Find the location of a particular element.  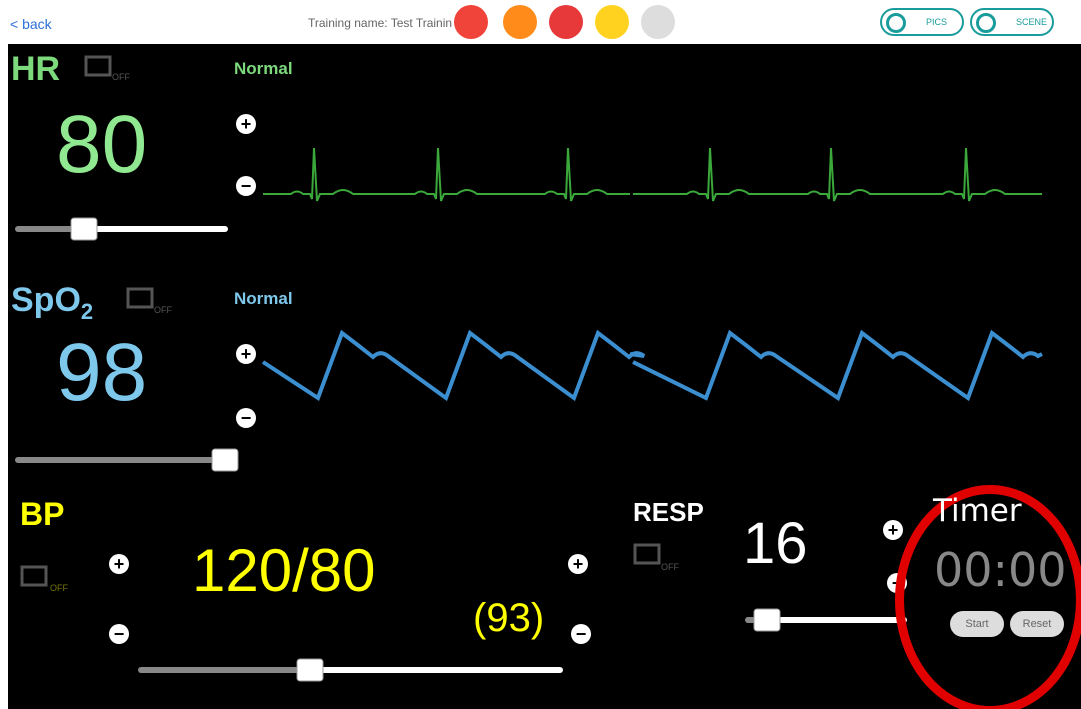

bp-value: 120/80 is located at coordinates (284, 570).